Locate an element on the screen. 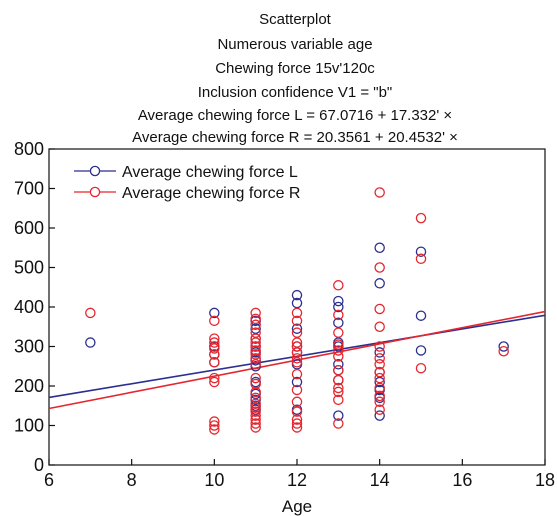 This screenshot has height=516, width=557. title-line: Numerous variable age is located at coordinates (294, 44).